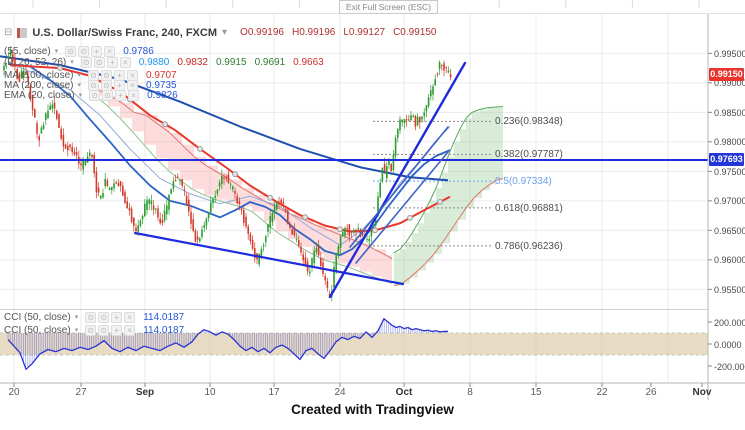  I want to click on indicator-row-1-value: 0.9691, so click(270, 62).